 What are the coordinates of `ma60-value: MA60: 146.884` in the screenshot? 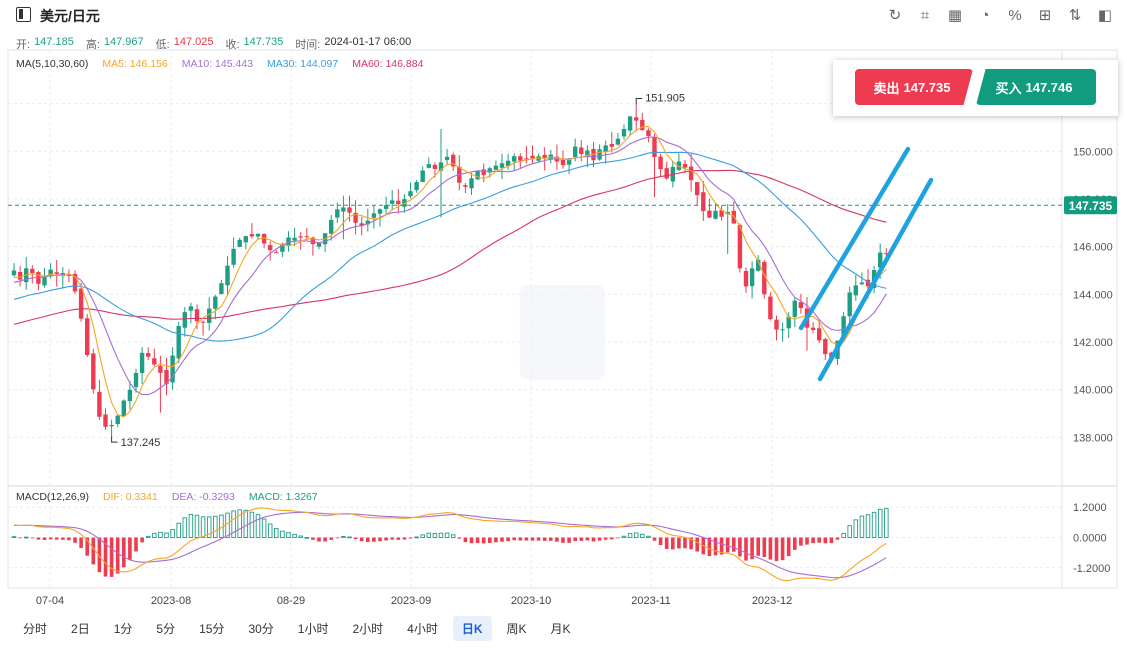 It's located at (388, 64).